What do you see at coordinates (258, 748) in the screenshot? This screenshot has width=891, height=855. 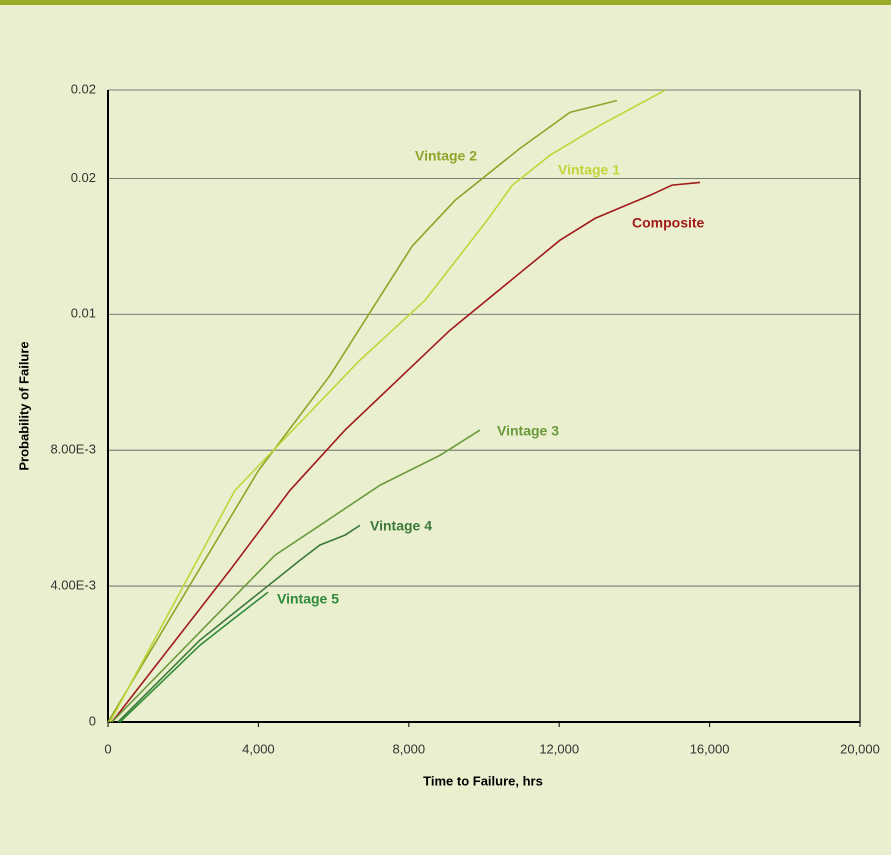 I see `x-tick-label: 4,000` at bounding box center [258, 748].